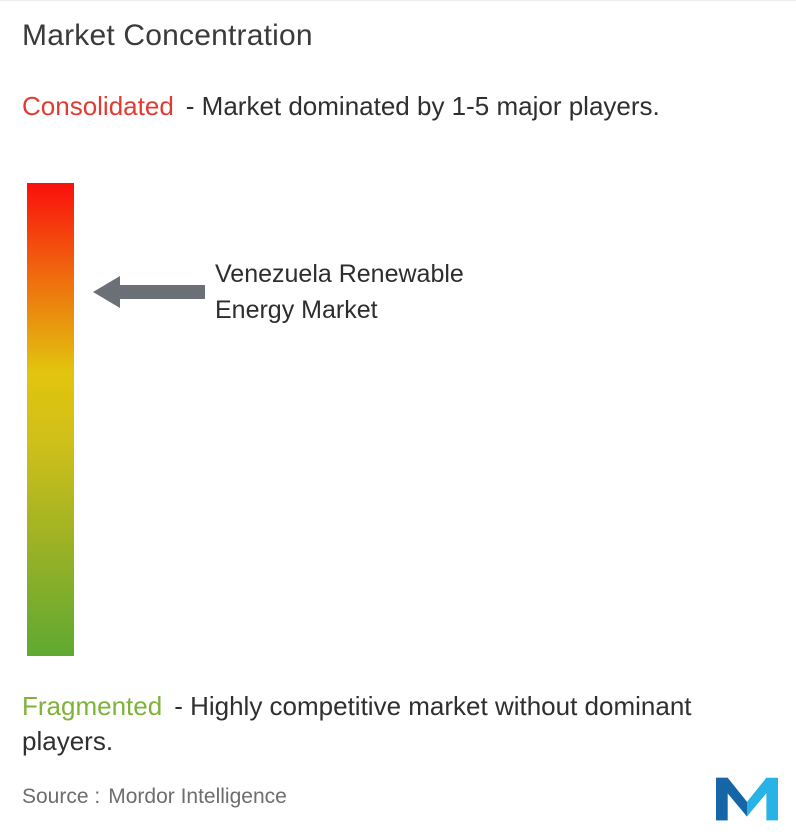 This screenshot has width=796, height=835. What do you see at coordinates (50, 419) in the screenshot?
I see `concentration-gradient-bar` at bounding box center [50, 419].